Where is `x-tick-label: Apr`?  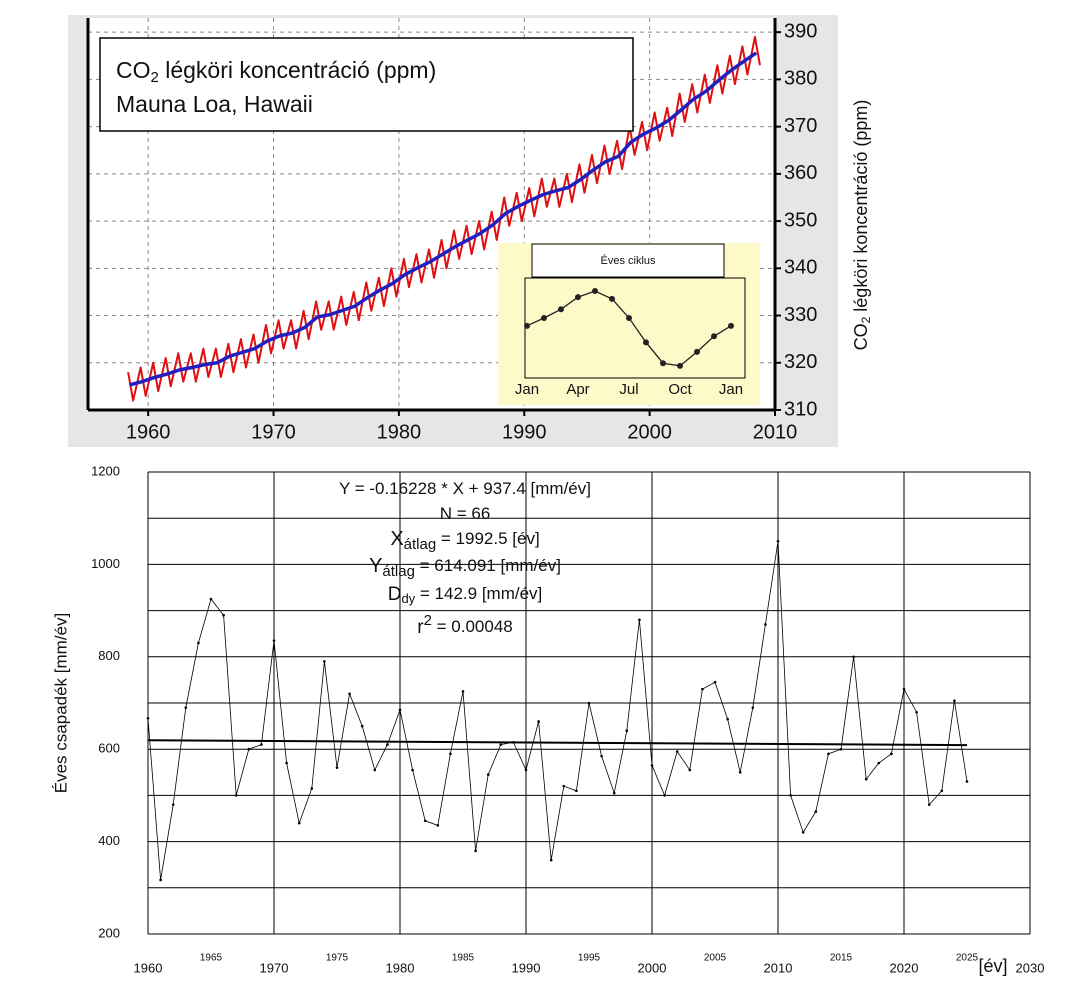
x-tick-label: Apr is located at coordinates (577, 389).